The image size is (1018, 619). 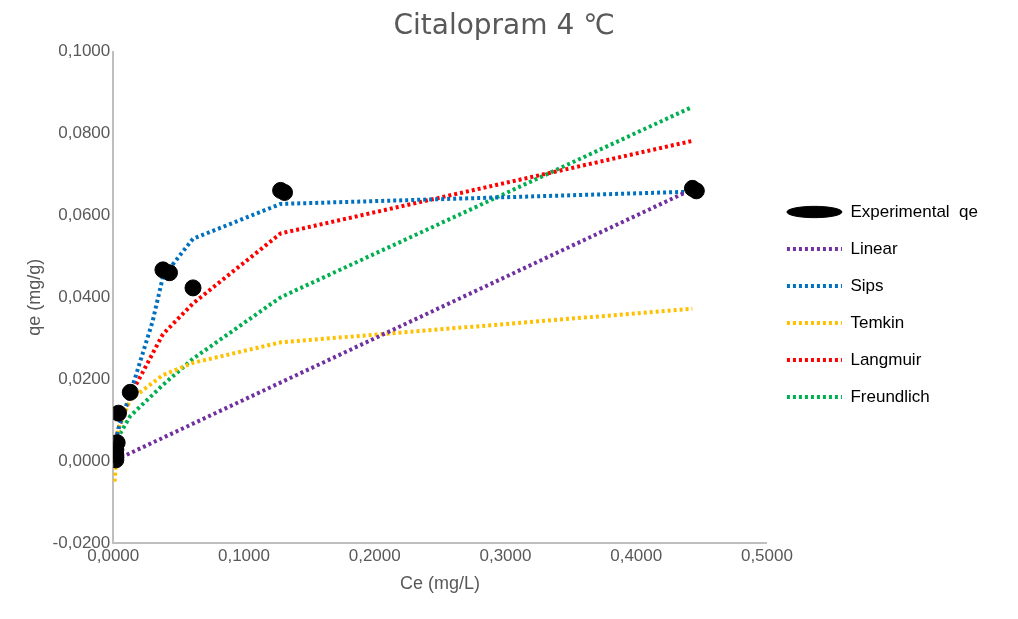 I want to click on y-tick-label: 0,1000, so click(x=84, y=51).